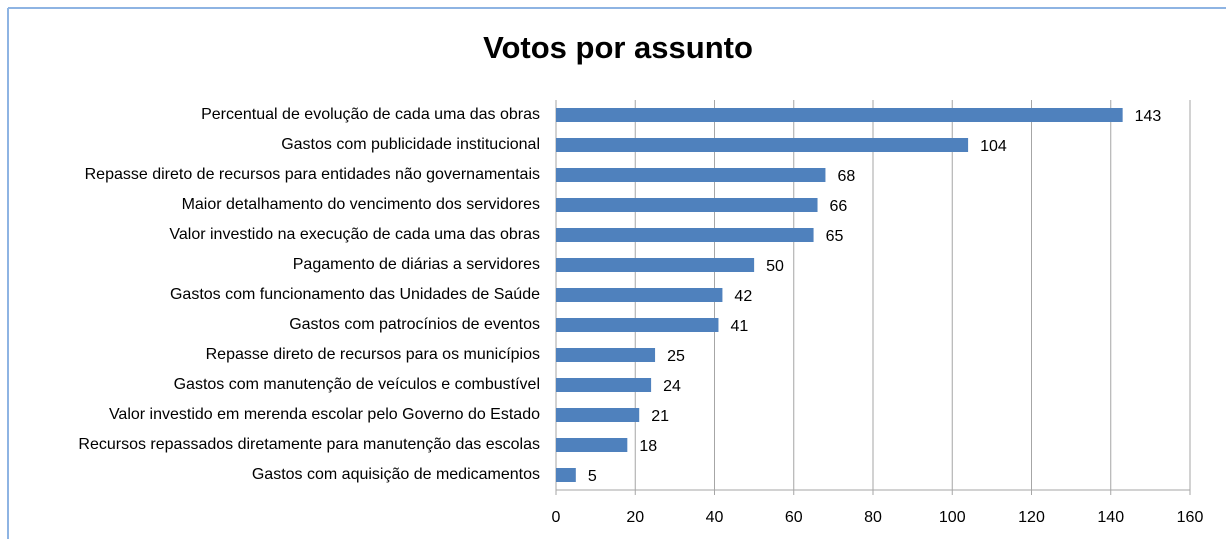 This screenshot has width=1226, height=539. I want to click on data-label: 25, so click(676, 356).